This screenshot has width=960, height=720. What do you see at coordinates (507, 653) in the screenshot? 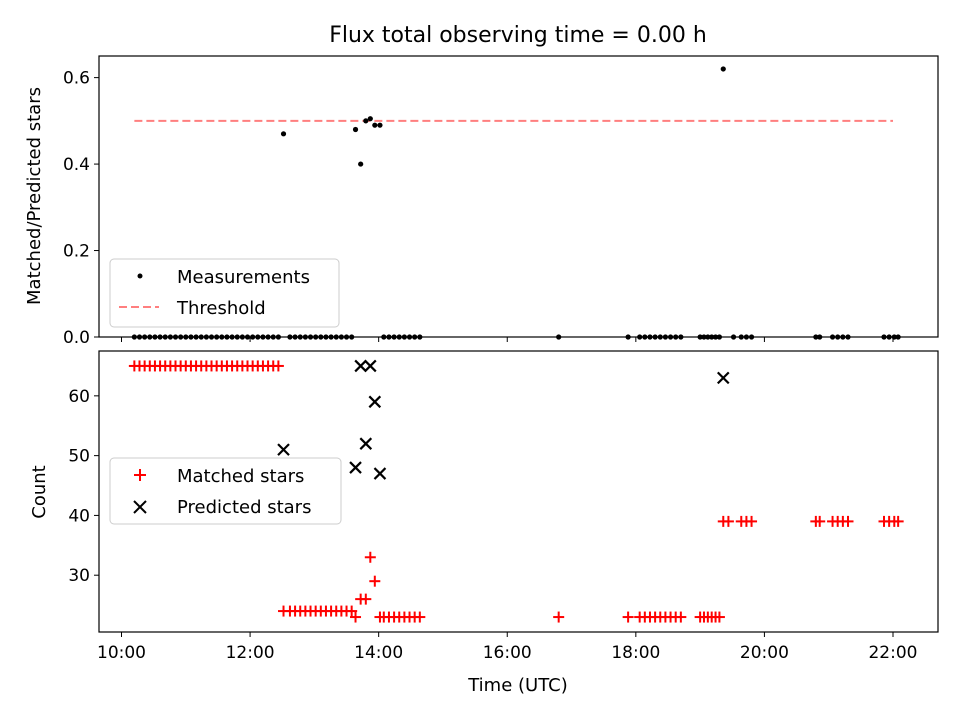
I see `bottom-xtick-label: 16:00` at bounding box center [507, 653].